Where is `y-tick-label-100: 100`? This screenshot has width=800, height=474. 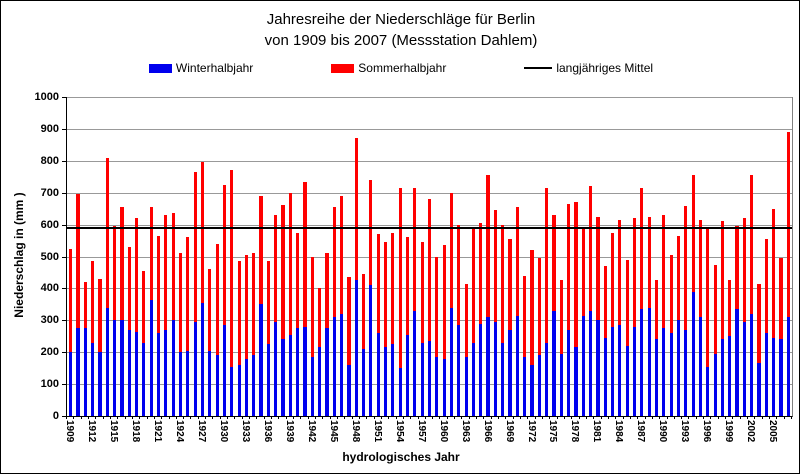 y-tick-label-100: 100 is located at coordinates (49, 384).